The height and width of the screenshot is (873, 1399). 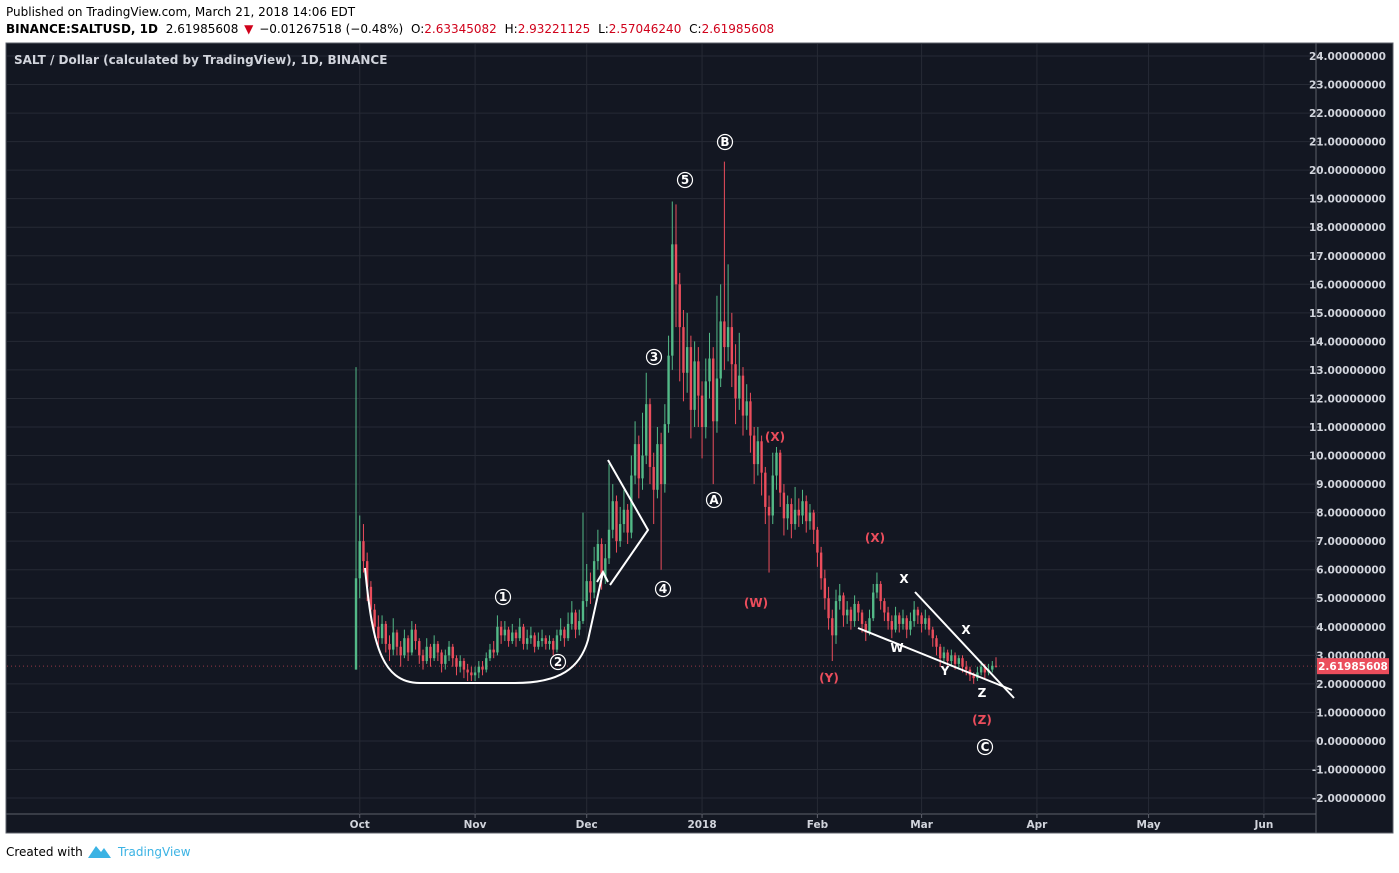 What do you see at coordinates (1351, 628) in the screenshot?
I see `y-tick-label: 4.00000000` at bounding box center [1351, 628].